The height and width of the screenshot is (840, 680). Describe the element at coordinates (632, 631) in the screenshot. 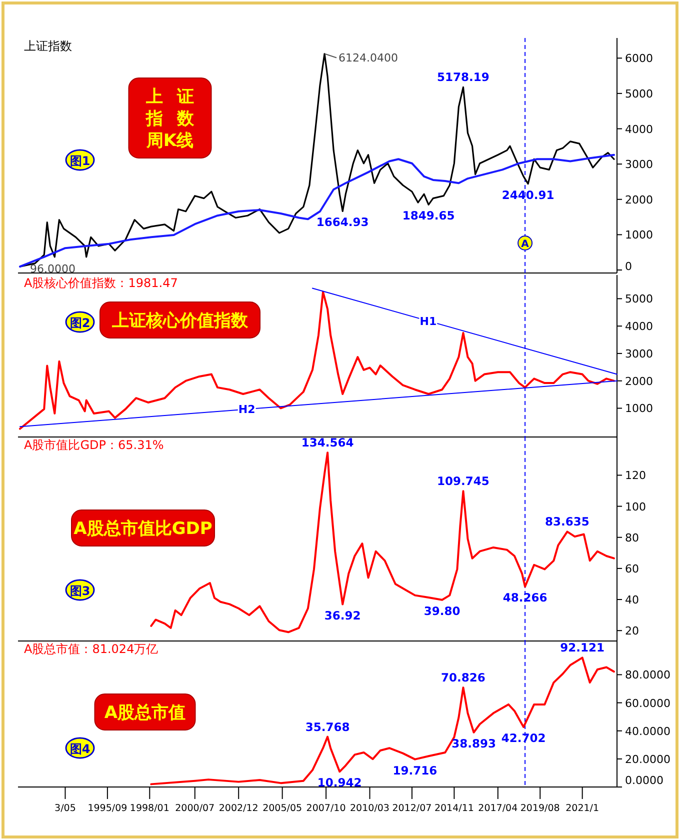

I see `y-tick-label: 20` at that location.